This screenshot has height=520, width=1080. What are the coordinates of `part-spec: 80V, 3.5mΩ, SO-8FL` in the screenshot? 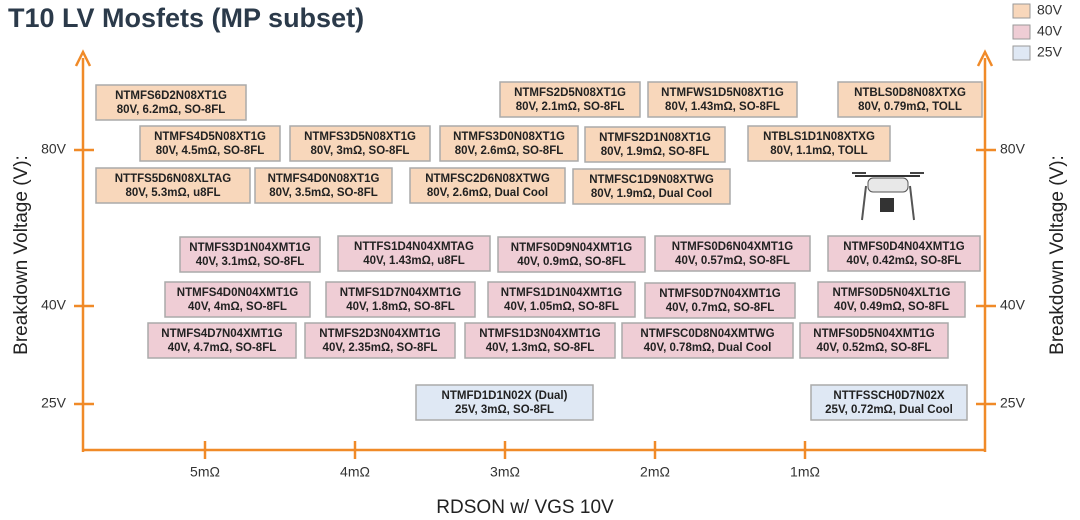 It's located at (323, 193).